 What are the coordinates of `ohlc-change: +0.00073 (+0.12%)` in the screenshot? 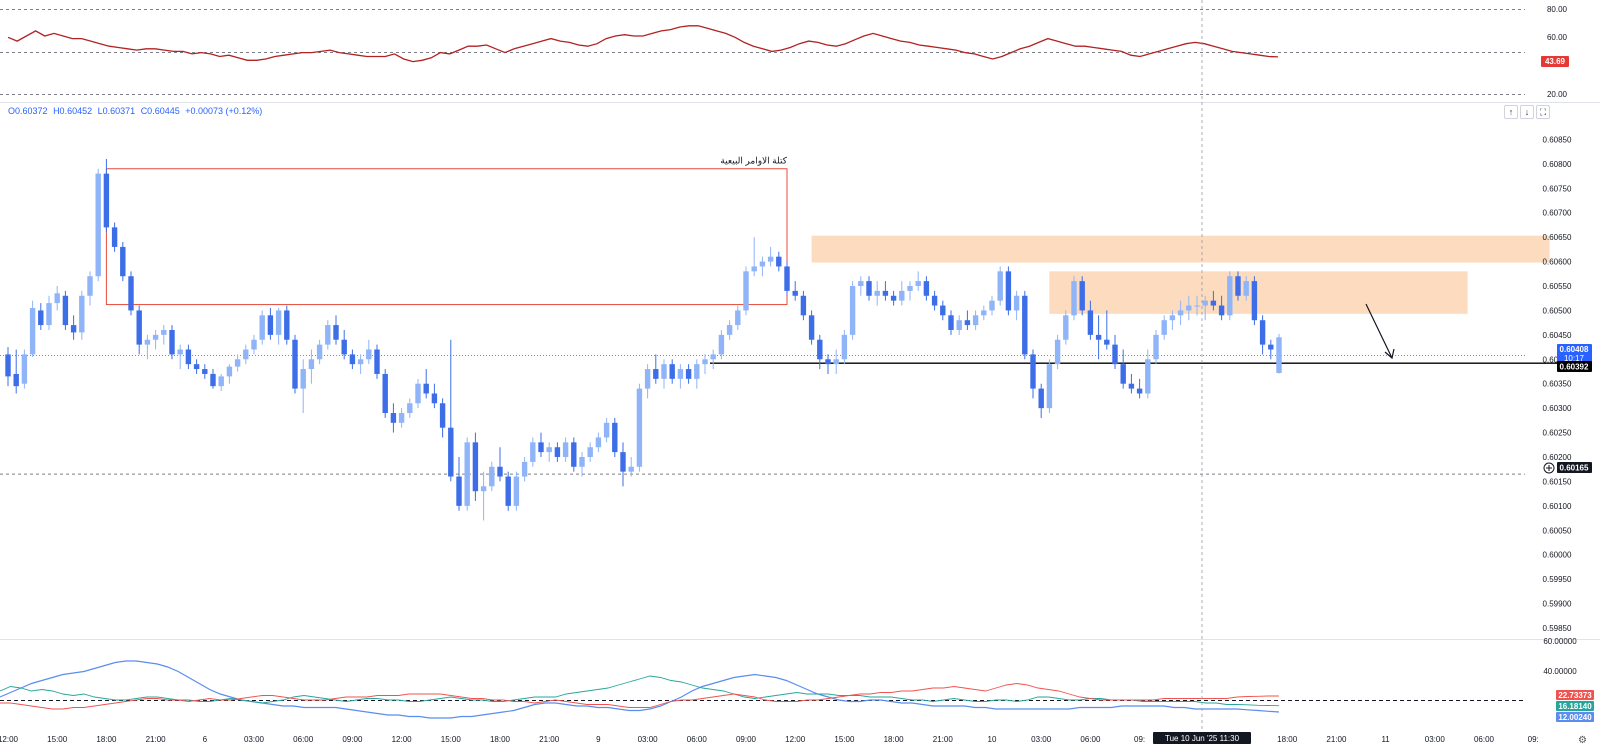 It's located at (224, 111).